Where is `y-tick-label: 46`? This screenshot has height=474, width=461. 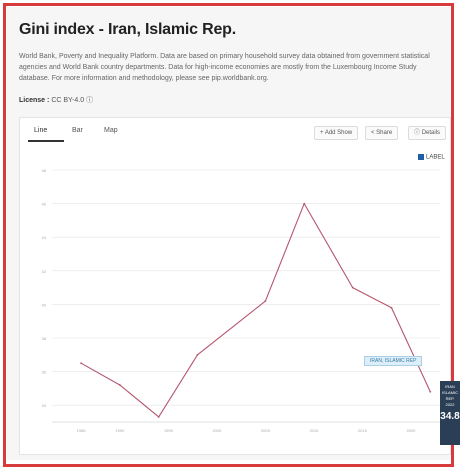
y-tick-label: 46 is located at coordinates (44, 204).